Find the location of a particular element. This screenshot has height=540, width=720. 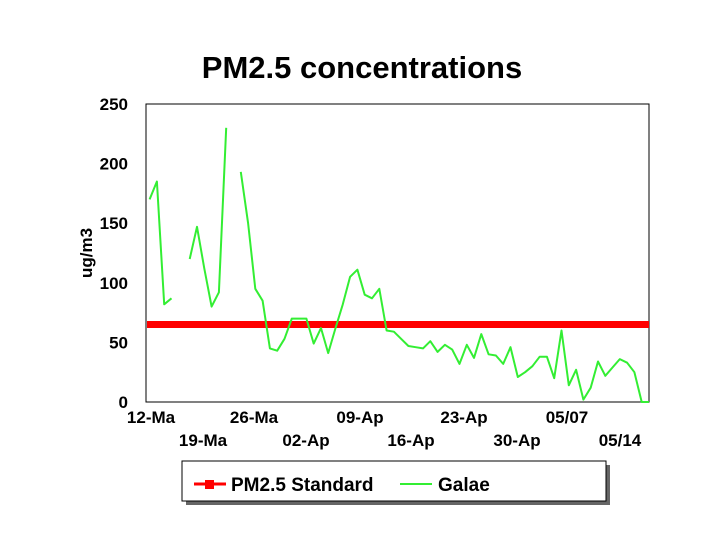

y-tick-label: 0 is located at coordinates (123, 402).